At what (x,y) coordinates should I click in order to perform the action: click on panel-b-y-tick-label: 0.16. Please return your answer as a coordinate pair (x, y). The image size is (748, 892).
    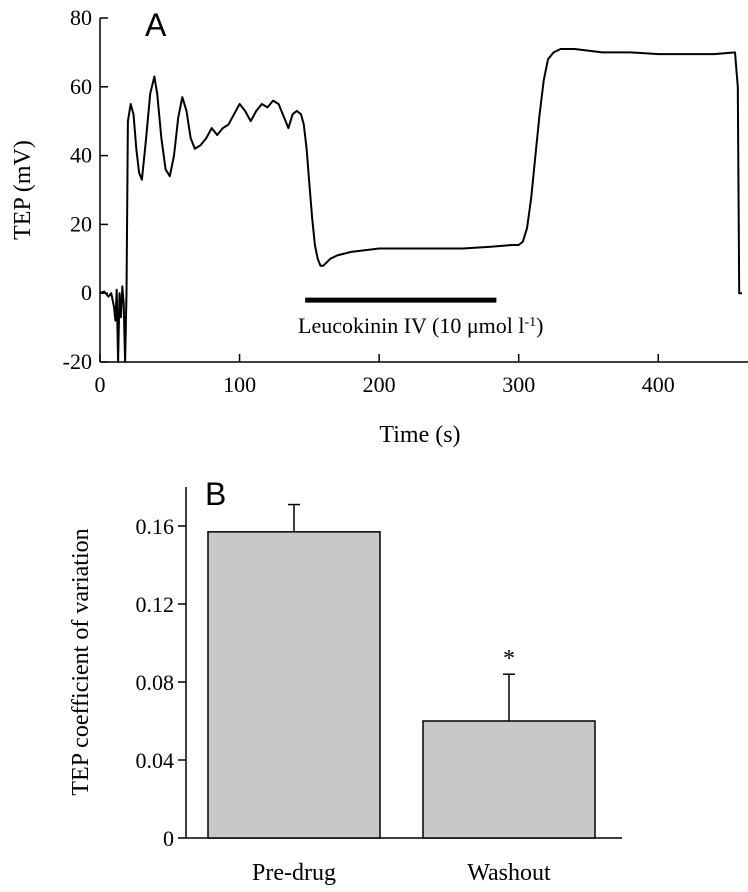
    Looking at the image, I should click on (155, 526).